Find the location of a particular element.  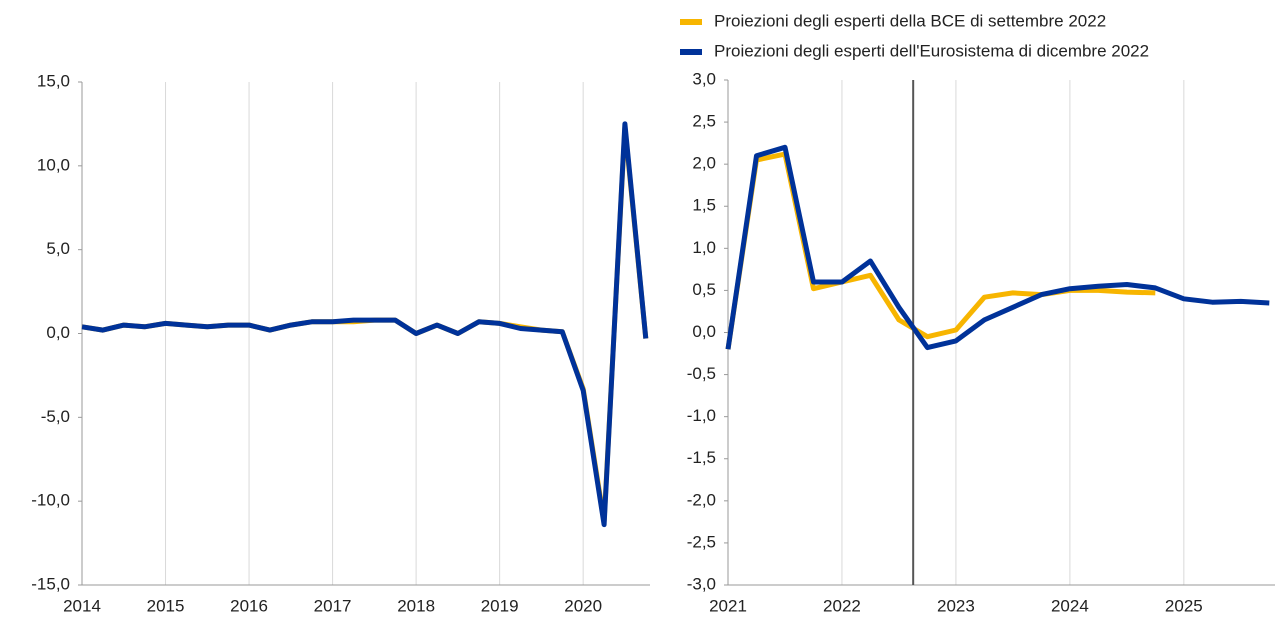

y-tick-label: -1,0 is located at coordinates (701, 415).